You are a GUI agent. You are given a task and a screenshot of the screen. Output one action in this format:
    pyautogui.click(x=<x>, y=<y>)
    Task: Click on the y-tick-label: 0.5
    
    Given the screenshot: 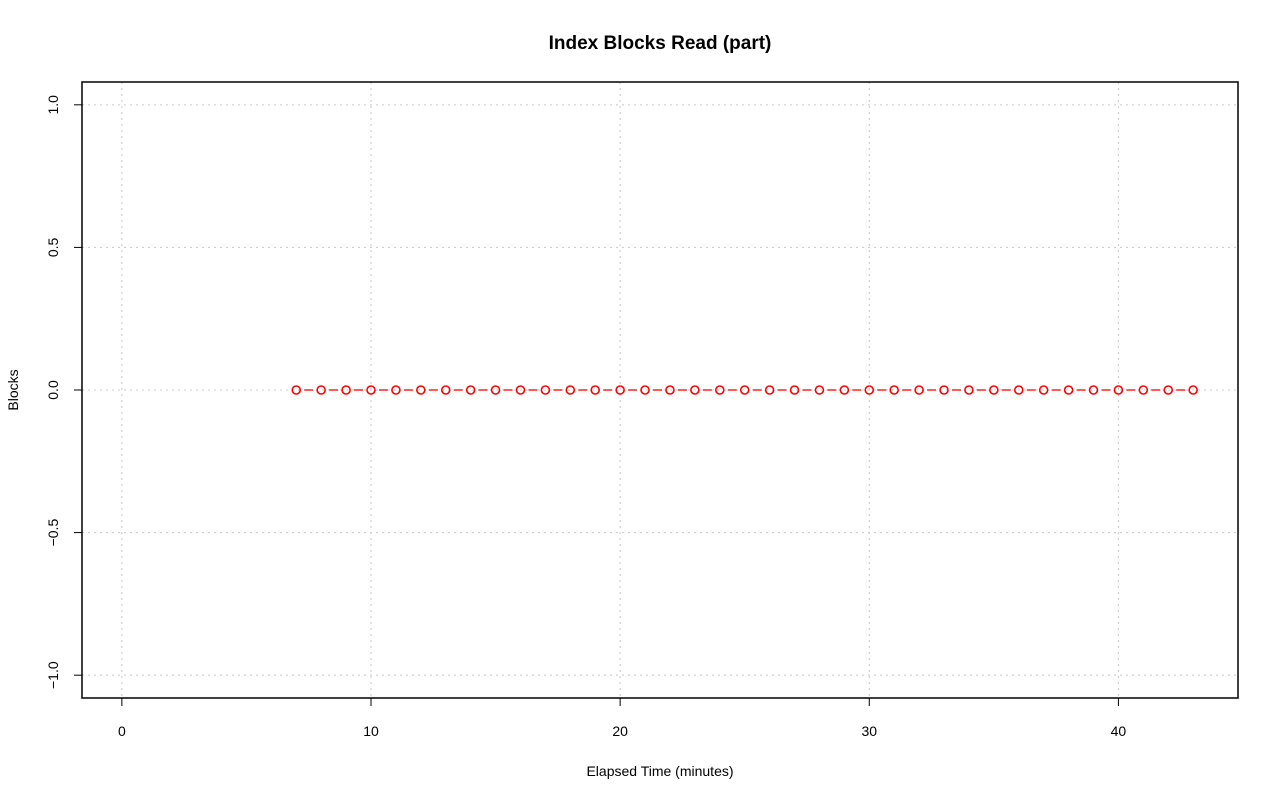 What is the action you would take?
    pyautogui.click(x=53, y=247)
    